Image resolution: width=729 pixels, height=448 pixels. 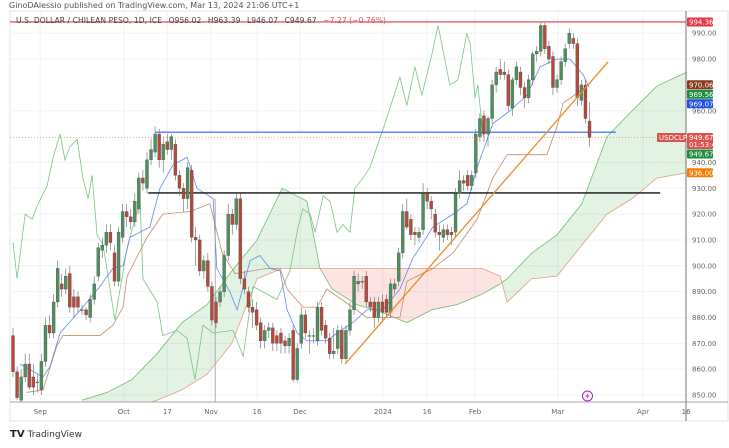 I want to click on time-tick-label: Feb, so click(x=475, y=412).